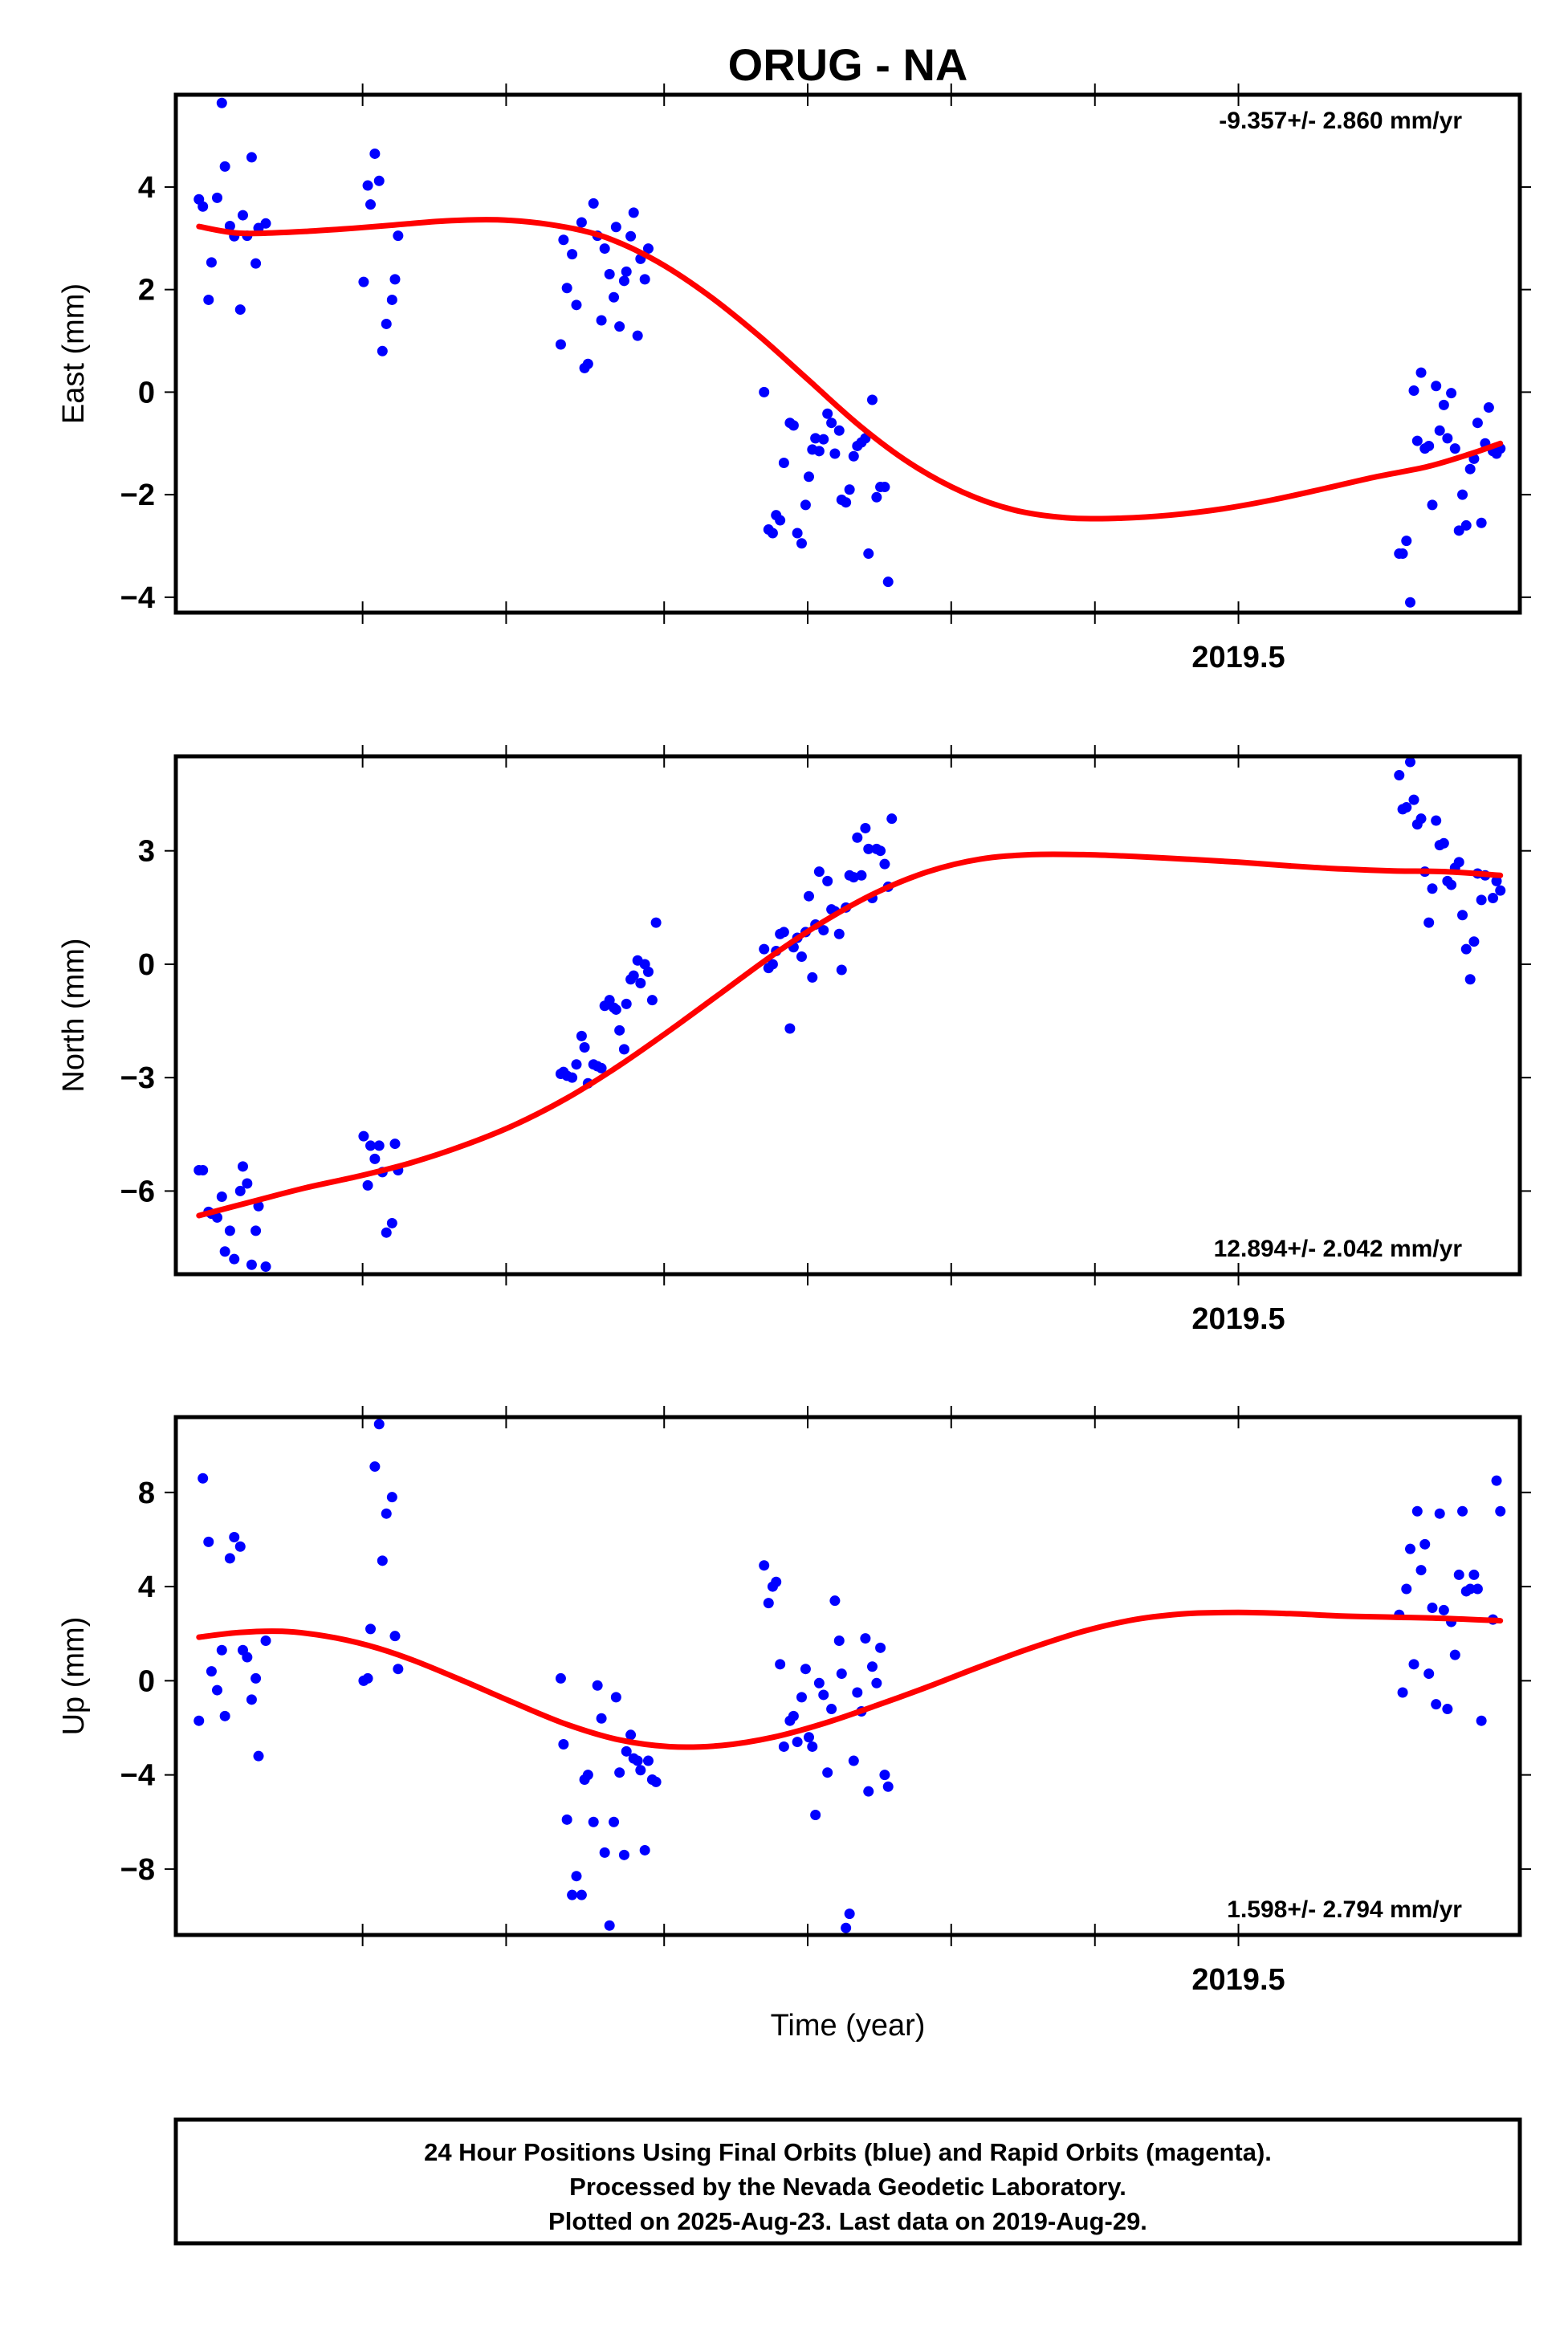 Image resolution: width=1568 pixels, height=2330 pixels. I want to click on x-tick-label: 2019.5, so click(1238, 657).